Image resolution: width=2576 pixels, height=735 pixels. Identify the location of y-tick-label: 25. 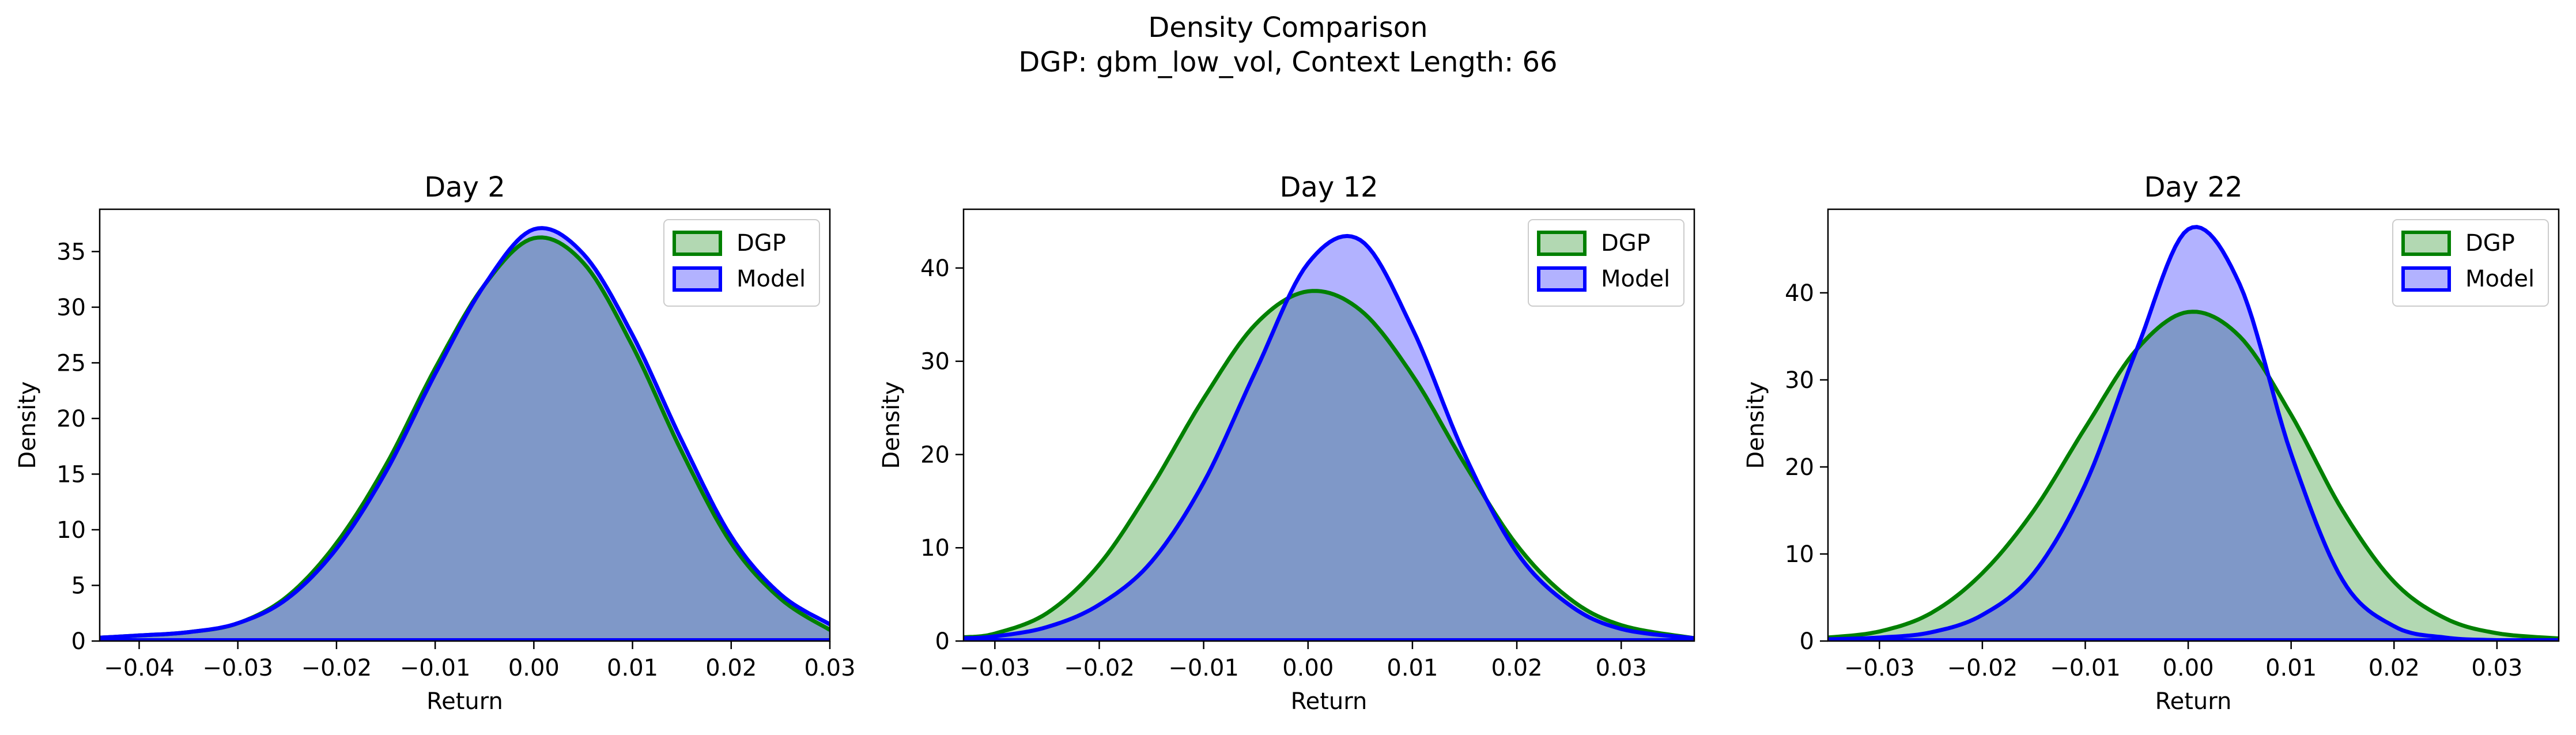
(71, 363).